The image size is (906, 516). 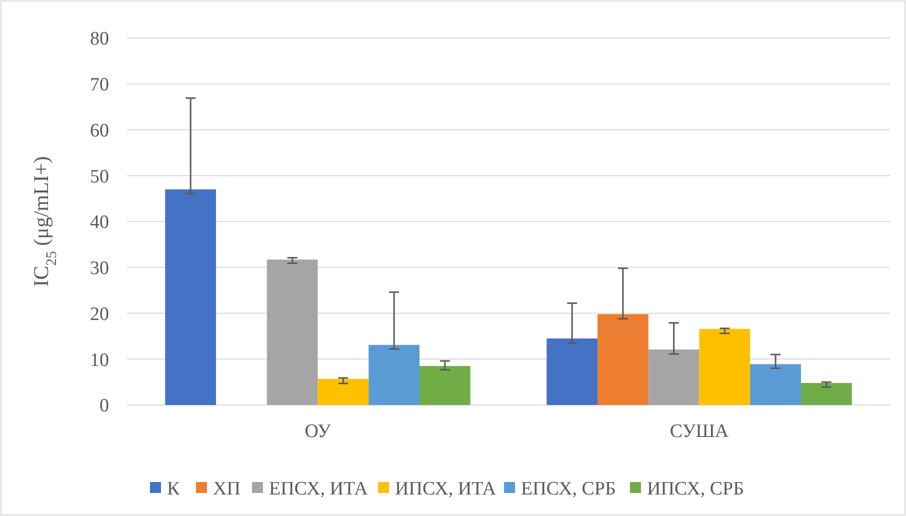 I want to click on y-tick-label: 30, so click(x=99, y=269).